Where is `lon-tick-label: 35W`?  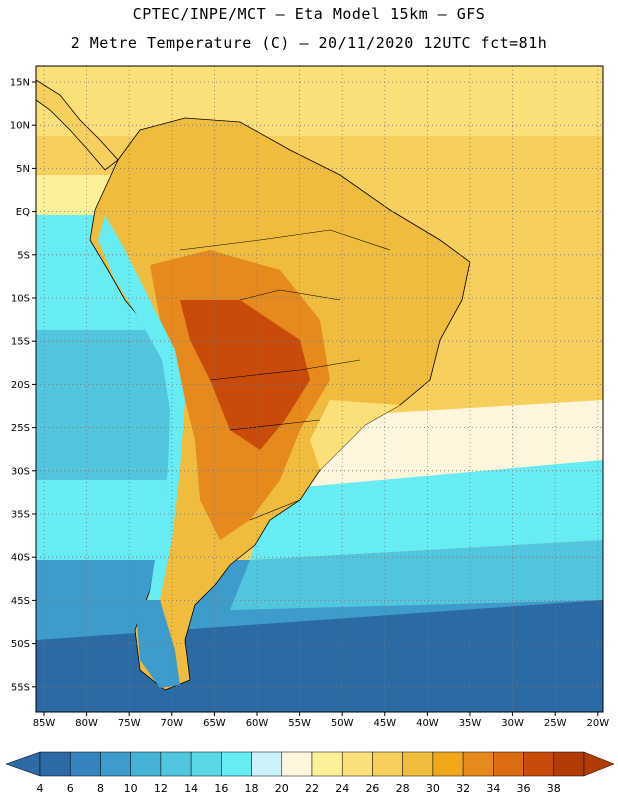 lon-tick-label: 35W is located at coordinates (470, 723).